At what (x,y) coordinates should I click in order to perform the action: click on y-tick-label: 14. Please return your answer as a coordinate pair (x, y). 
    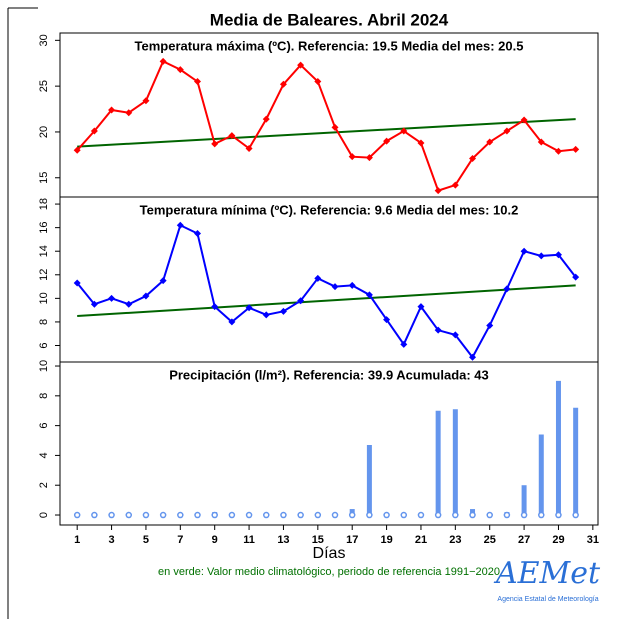
    Looking at the image, I should click on (44, 251).